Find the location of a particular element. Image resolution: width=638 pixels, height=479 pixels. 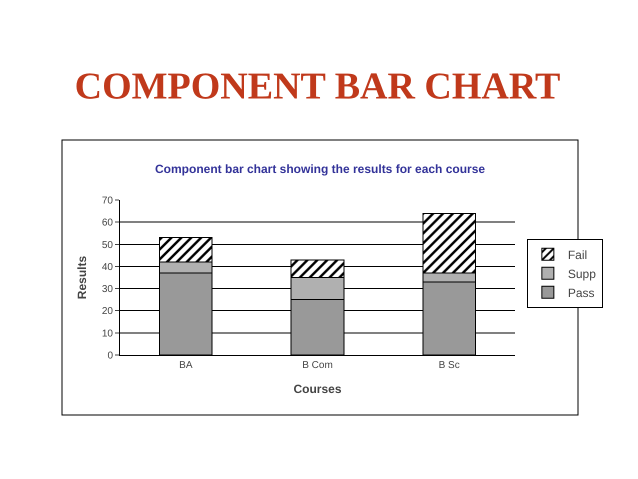

chart-subtitle: Component bar chart showing the results for each course is located at coordinates (320, 169).